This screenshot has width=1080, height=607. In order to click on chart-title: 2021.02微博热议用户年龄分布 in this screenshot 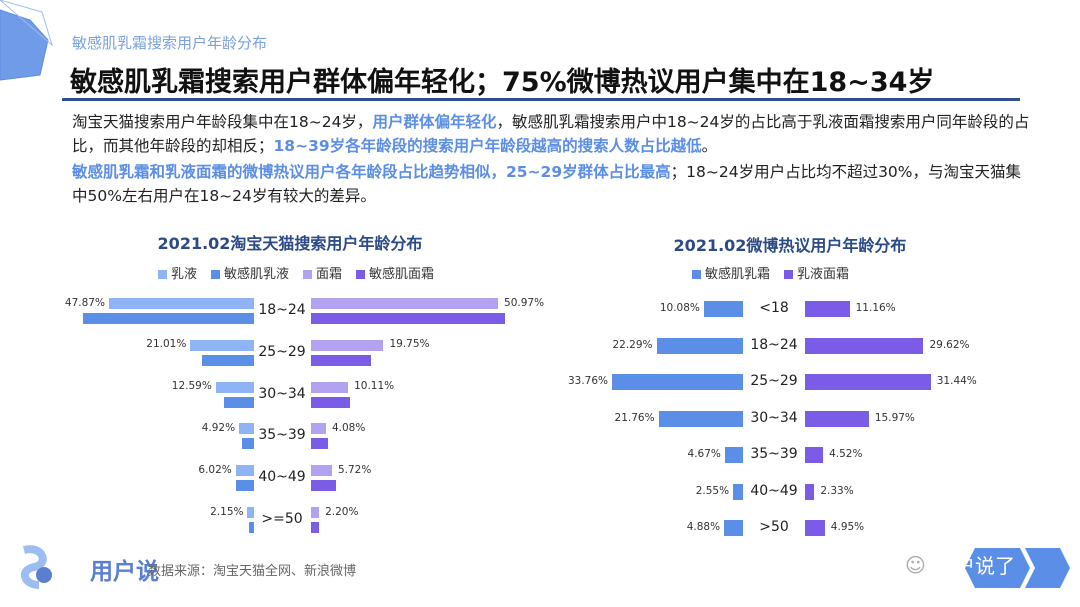, I will do `click(790, 245)`.